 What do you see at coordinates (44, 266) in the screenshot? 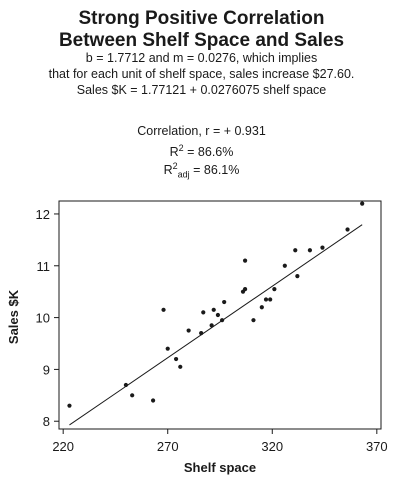
I see `y-tick-label: 11` at bounding box center [44, 266].